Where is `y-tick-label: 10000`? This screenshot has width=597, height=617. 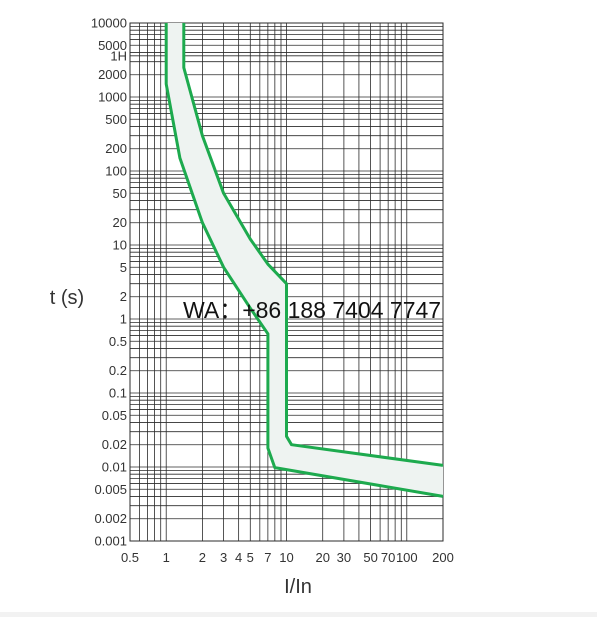 y-tick-label: 10000 is located at coordinates (109, 23).